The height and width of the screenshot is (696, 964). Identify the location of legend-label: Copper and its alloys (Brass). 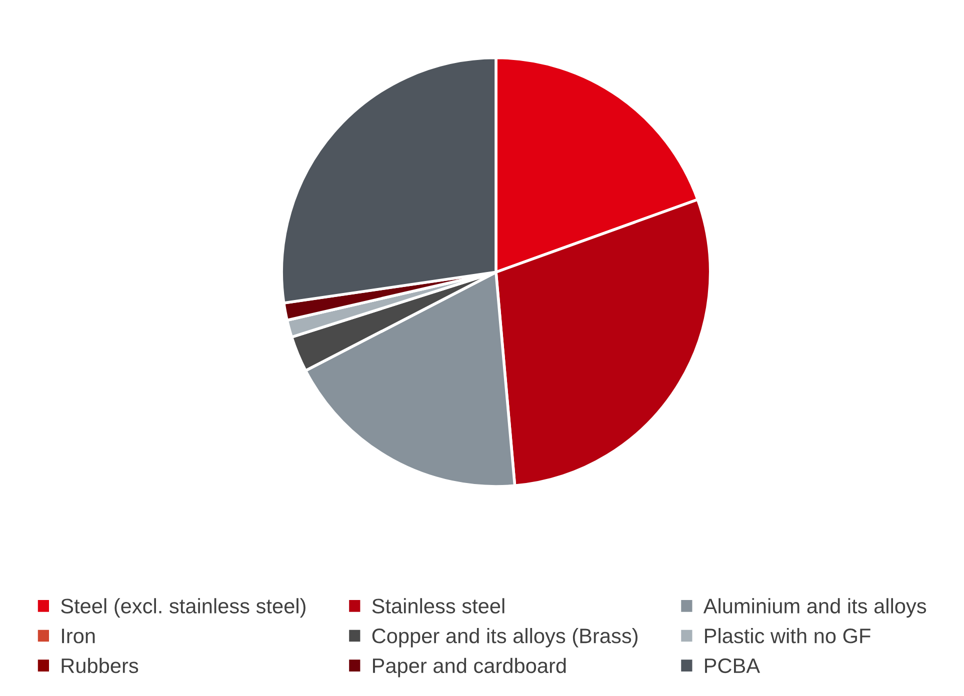
(505, 638).